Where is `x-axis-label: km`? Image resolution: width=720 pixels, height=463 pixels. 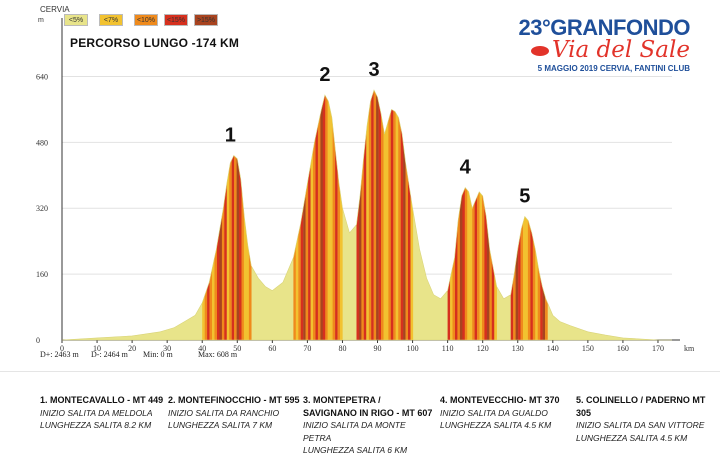 x-axis-label: km is located at coordinates (689, 348).